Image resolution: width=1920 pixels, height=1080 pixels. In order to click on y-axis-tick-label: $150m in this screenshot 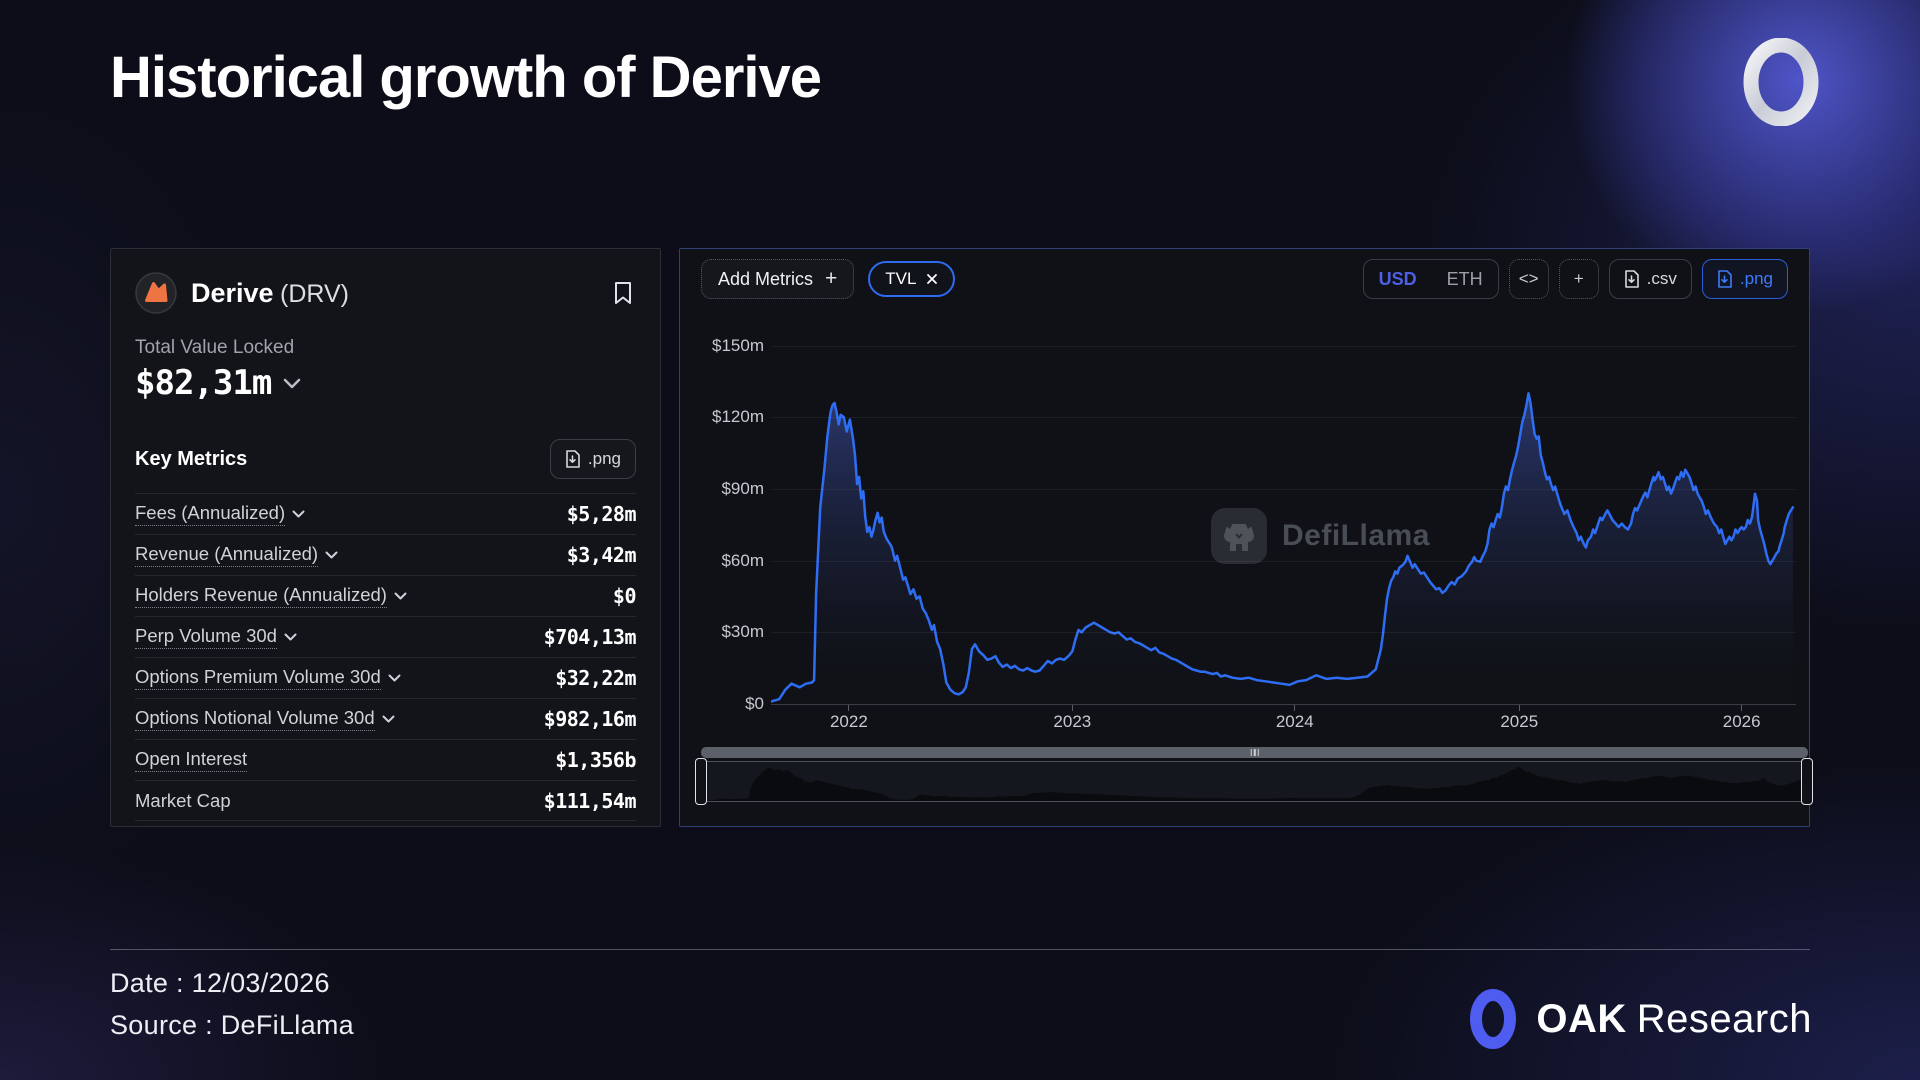, I will do `click(738, 345)`.